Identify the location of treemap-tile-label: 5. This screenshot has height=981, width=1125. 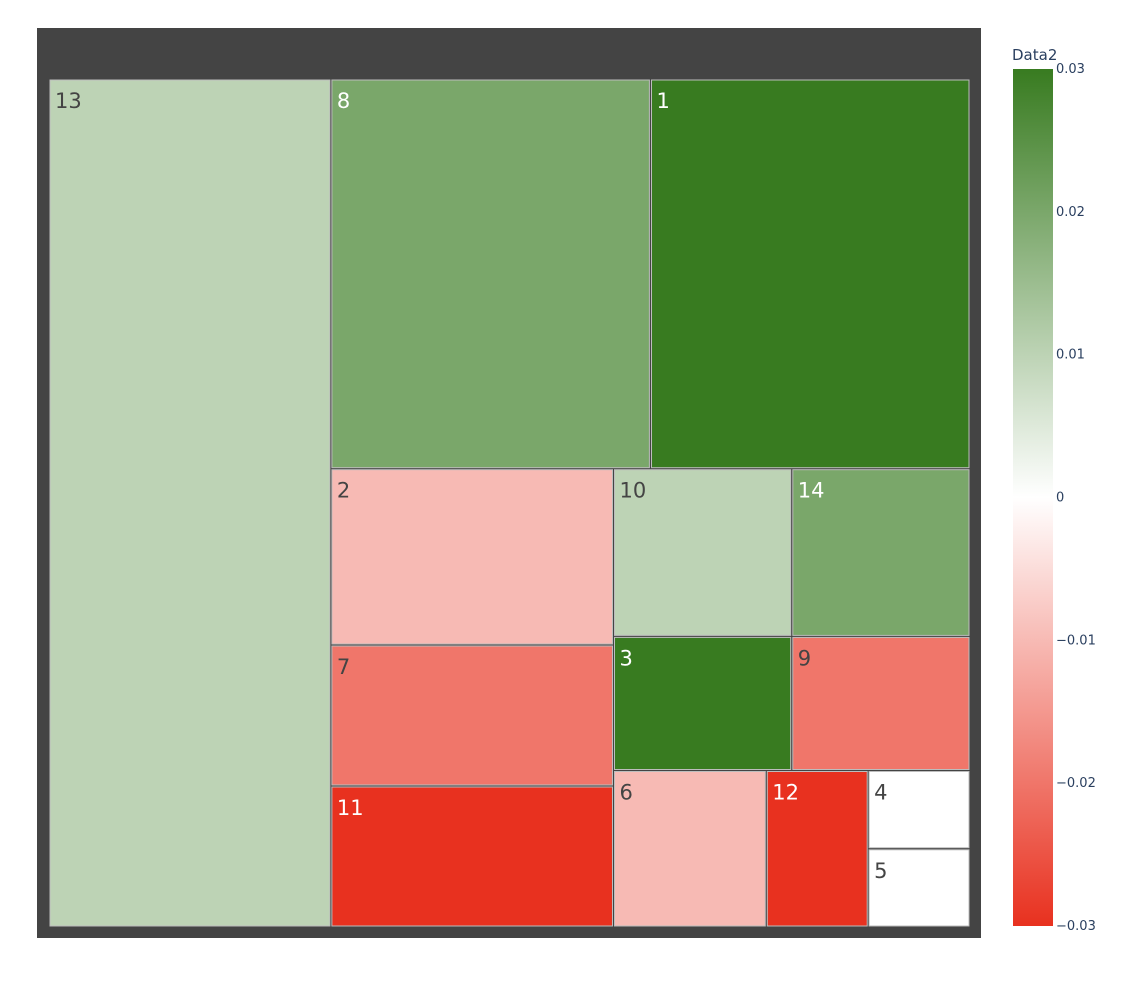
(880, 871).